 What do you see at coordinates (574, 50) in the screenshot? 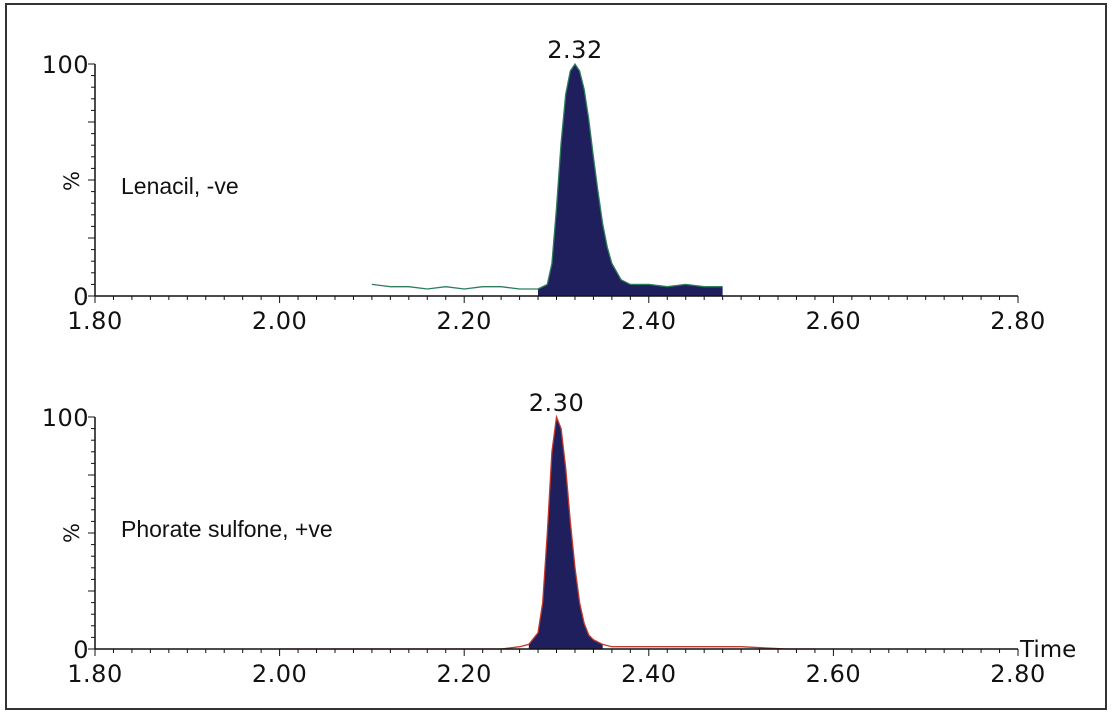
I see `peak-apex-label: 2.32` at bounding box center [574, 50].